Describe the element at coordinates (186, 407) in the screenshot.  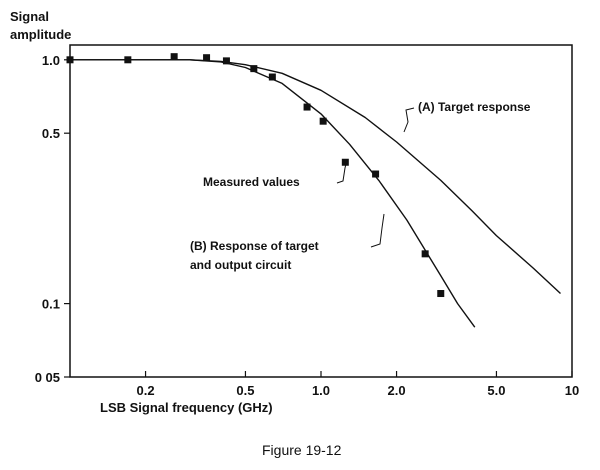
I see `x-axis-label: LSB Signal frequency (GHz)` at that location.